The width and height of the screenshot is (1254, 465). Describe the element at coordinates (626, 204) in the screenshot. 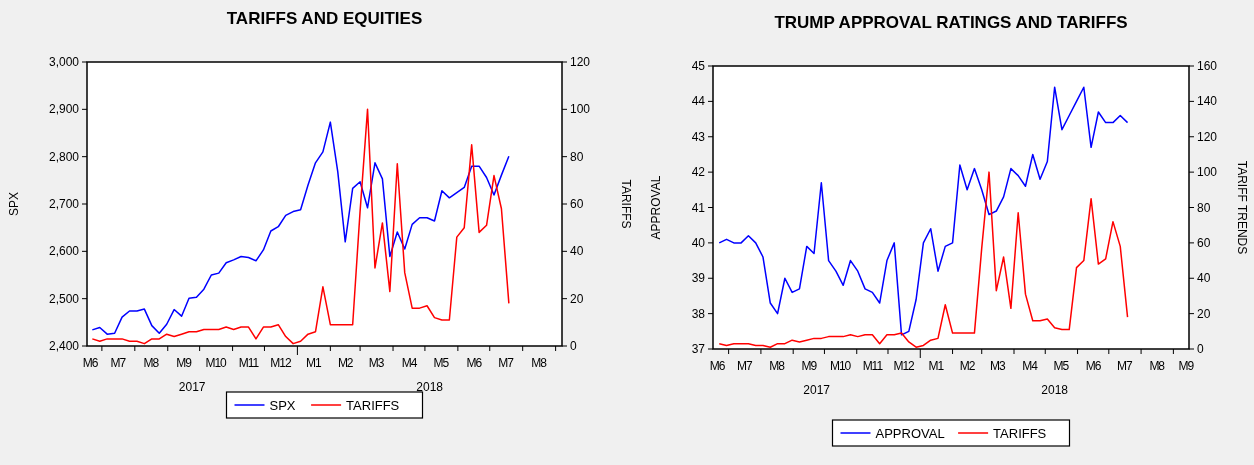

I see `y2-axis-title: TARIFFS` at that location.